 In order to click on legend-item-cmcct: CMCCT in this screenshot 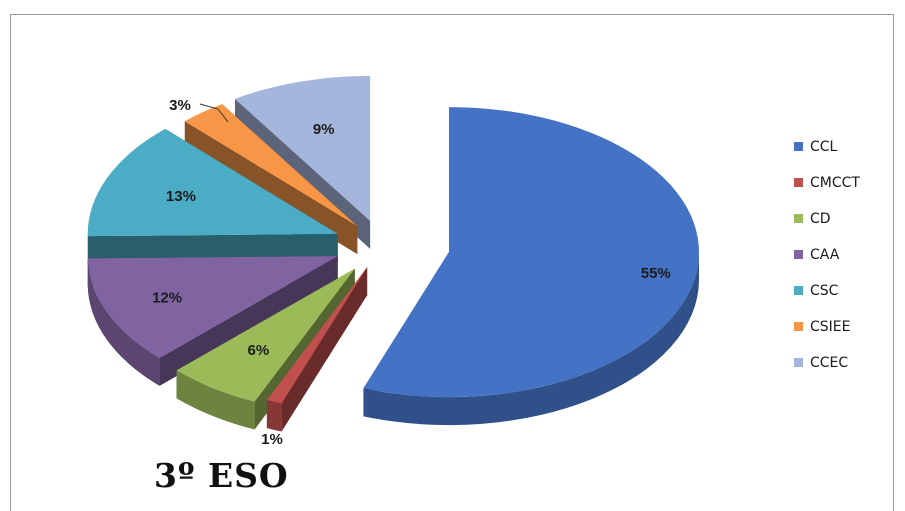, I will do `click(844, 182)`.